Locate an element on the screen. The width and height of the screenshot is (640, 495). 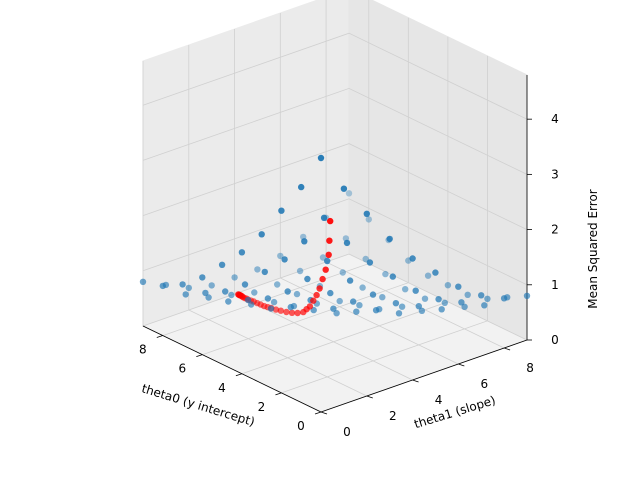
z-tick-label: 1 is located at coordinates (555, 285).